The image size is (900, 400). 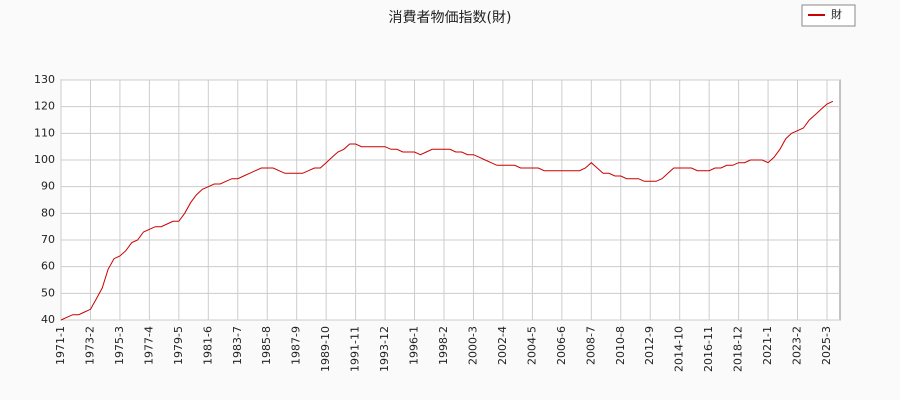 I want to click on x-tick-label: 1998-2, so click(x=443, y=345).